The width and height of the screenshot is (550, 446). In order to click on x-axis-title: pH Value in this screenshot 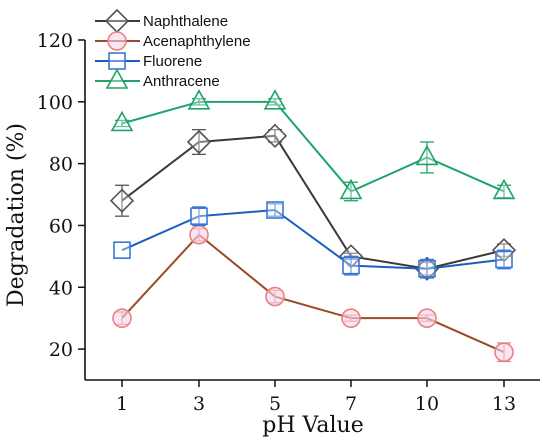, I will do `click(312, 425)`.